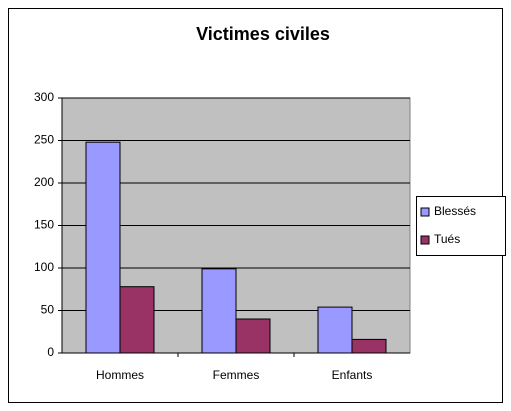 The height and width of the screenshot is (411, 511). What do you see at coordinates (44, 140) in the screenshot?
I see `y-tick-label: 250` at bounding box center [44, 140].